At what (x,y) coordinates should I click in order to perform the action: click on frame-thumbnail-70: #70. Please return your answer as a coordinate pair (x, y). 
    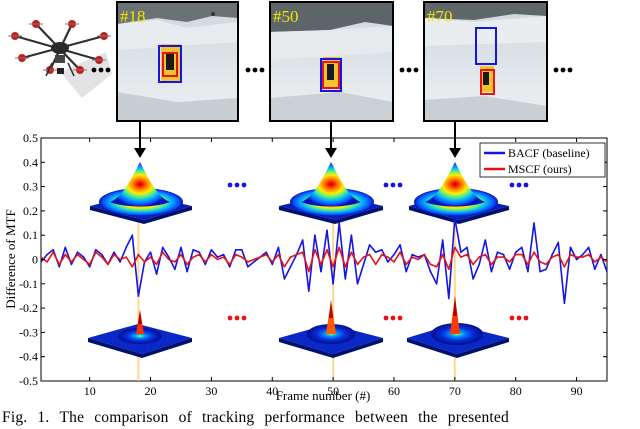
    Looking at the image, I should click on (485, 61).